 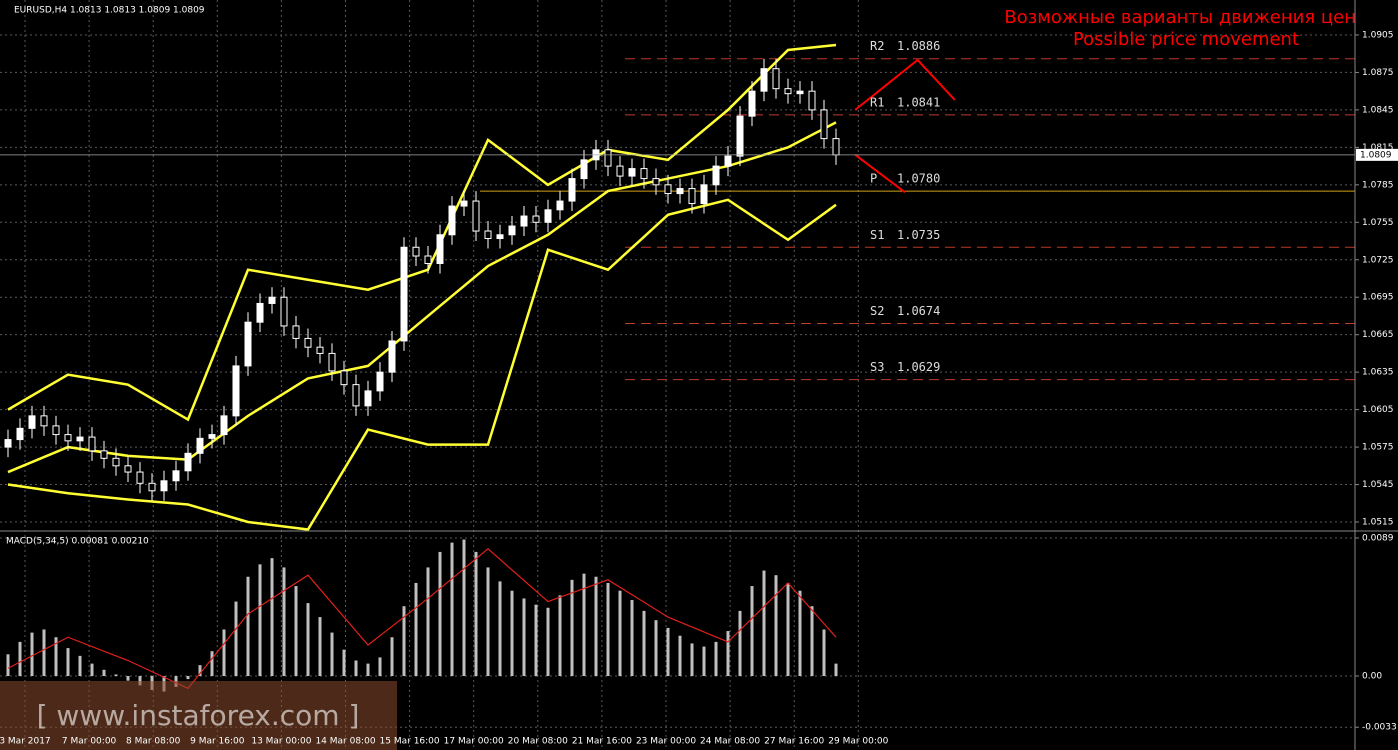 What do you see at coordinates (602, 742) in the screenshot?
I see `x-tick-label: 21 Mar 16:00` at bounding box center [602, 742].